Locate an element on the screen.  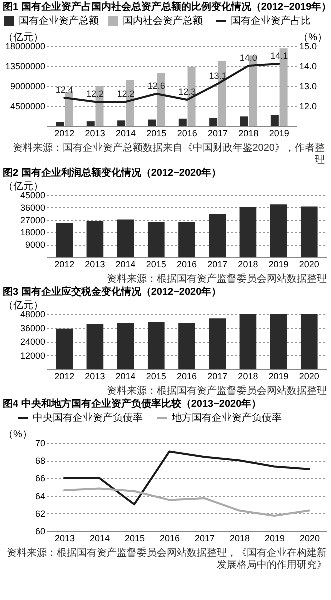
y-tick-label: 18000000 is located at coordinates (25, 47).